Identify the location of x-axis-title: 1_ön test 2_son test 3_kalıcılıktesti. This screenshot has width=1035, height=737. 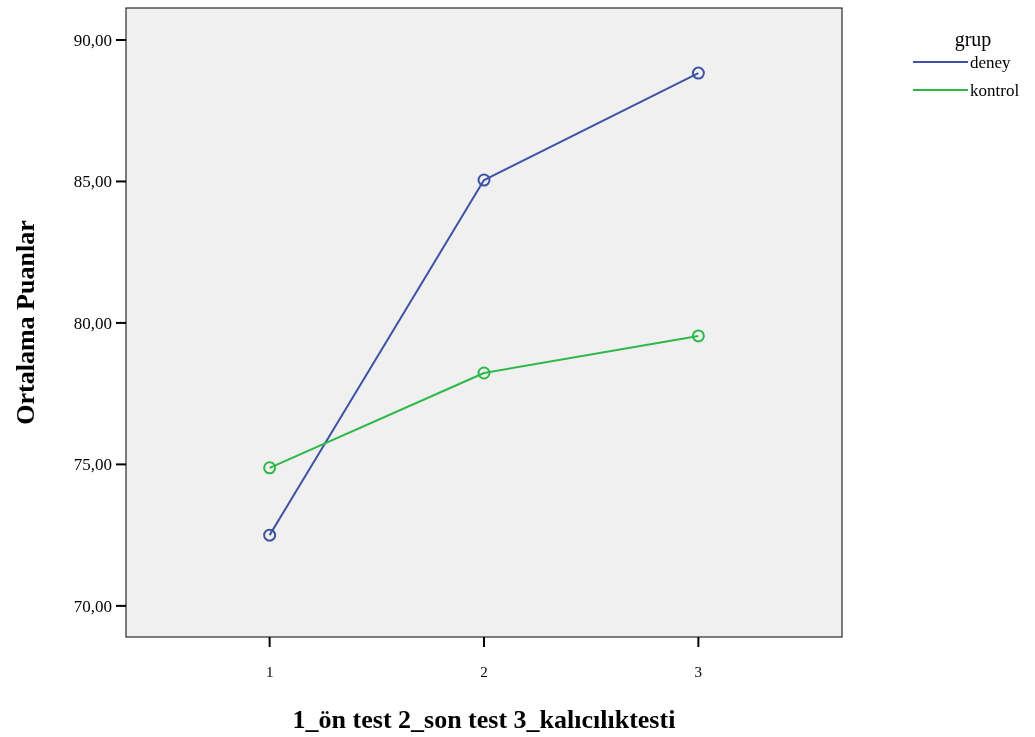
(484, 719).